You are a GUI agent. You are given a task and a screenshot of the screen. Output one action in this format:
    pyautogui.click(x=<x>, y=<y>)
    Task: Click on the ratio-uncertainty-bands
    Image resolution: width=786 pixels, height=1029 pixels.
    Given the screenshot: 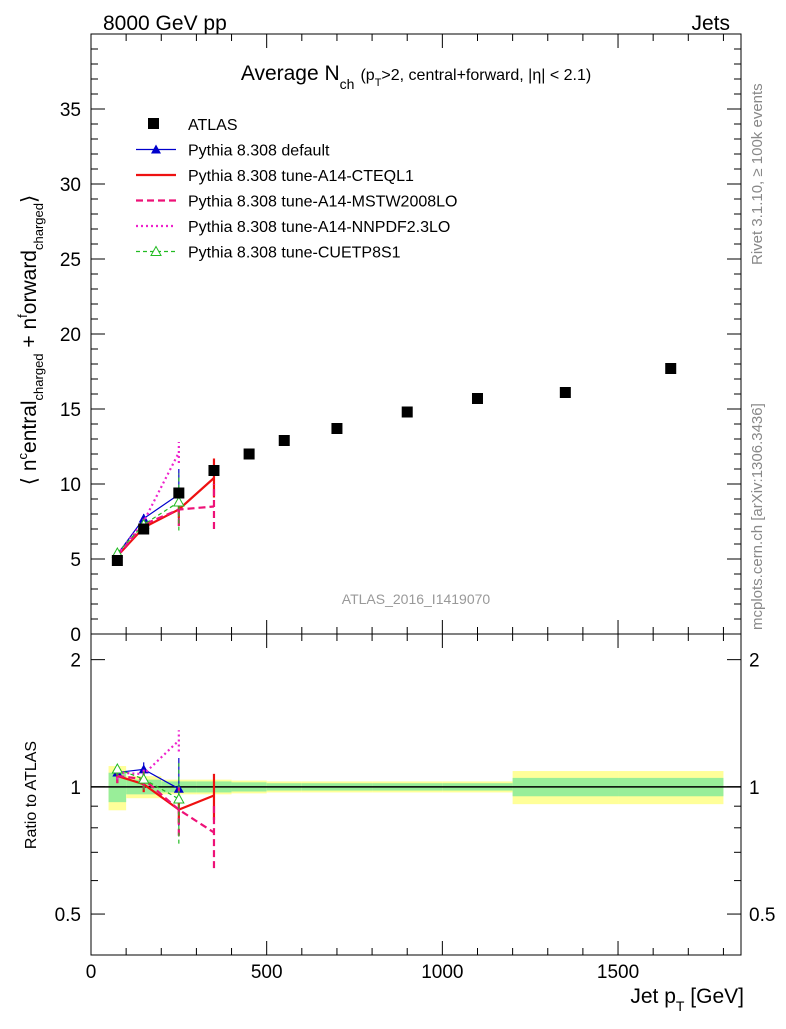 What is the action you would take?
    pyautogui.click(x=416, y=788)
    